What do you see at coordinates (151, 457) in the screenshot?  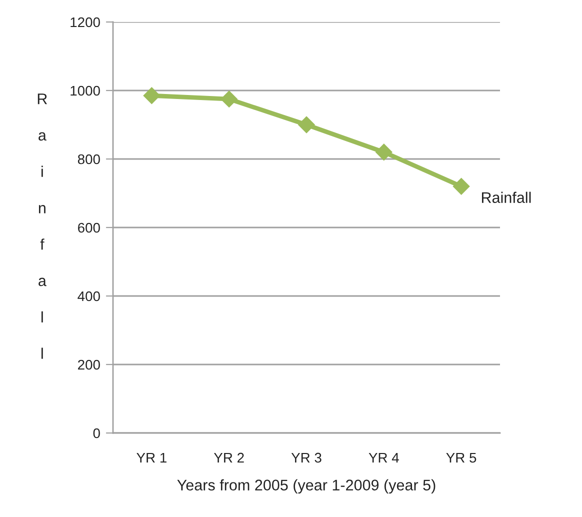 I see `x-tick-label: YR 1` at bounding box center [151, 457].